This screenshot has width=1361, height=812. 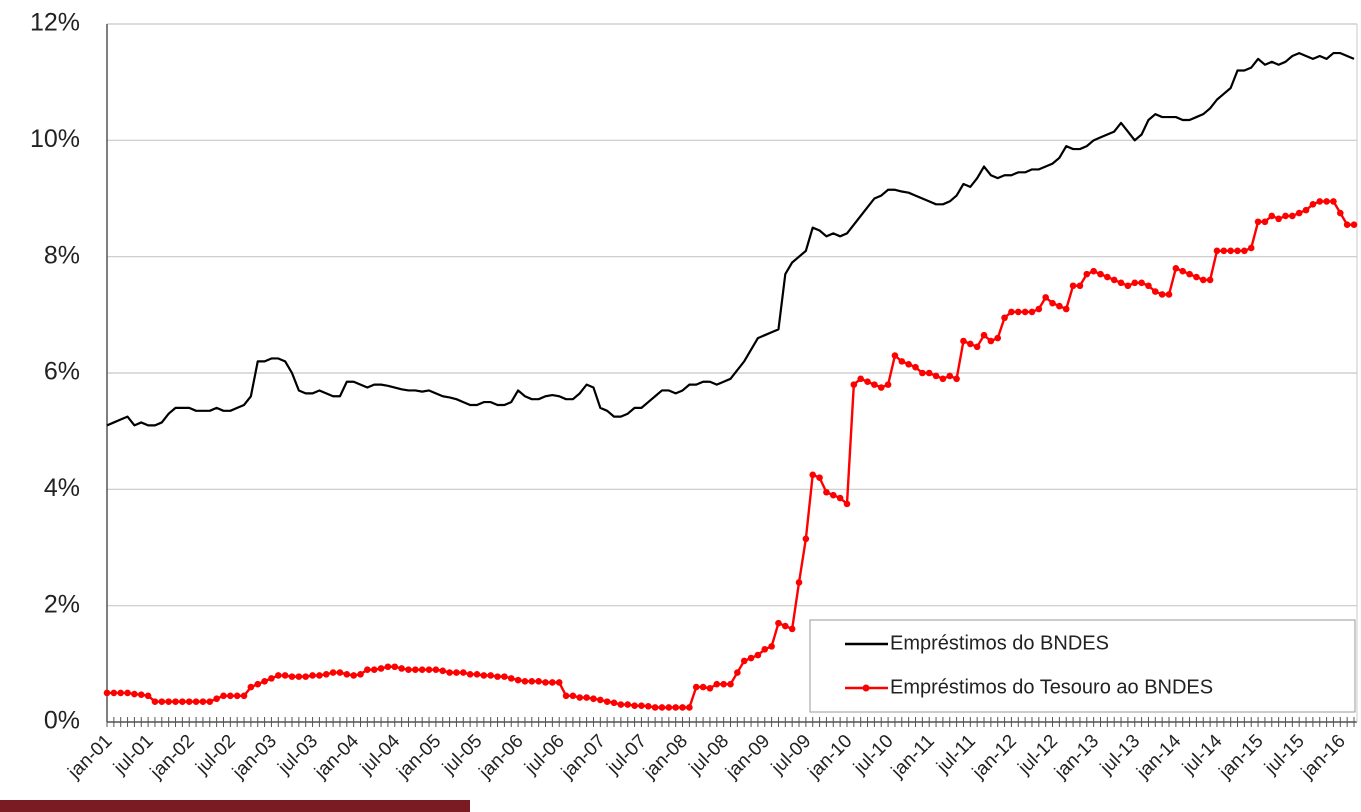 What do you see at coordinates (62, 604) in the screenshot?
I see `y-tick-label: 2%` at bounding box center [62, 604].